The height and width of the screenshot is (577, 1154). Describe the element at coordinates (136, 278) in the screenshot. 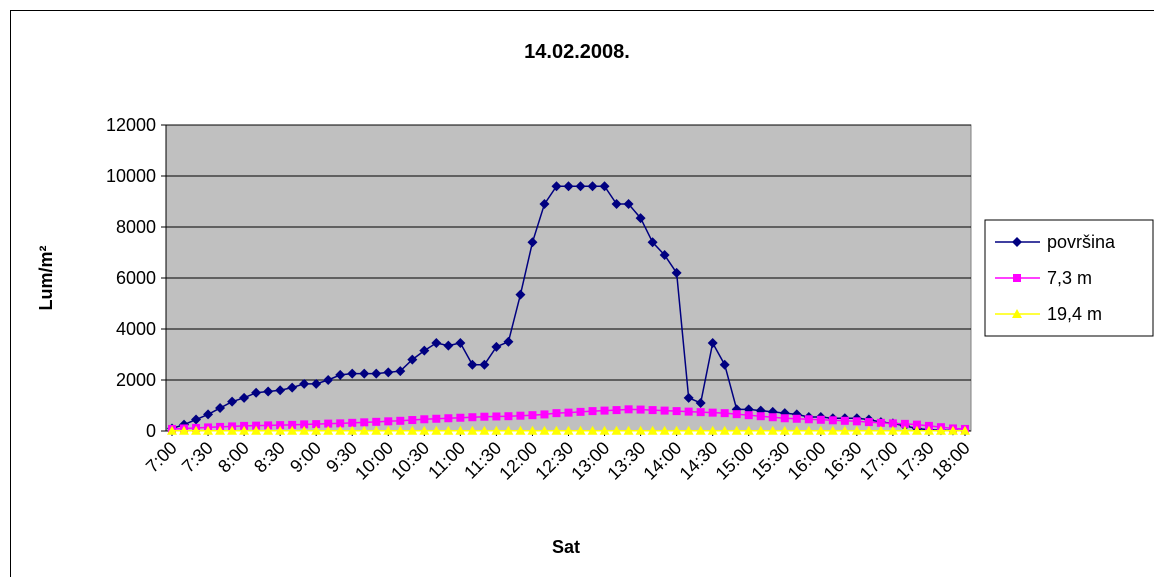

I see `y-tick-label: 6000` at that location.